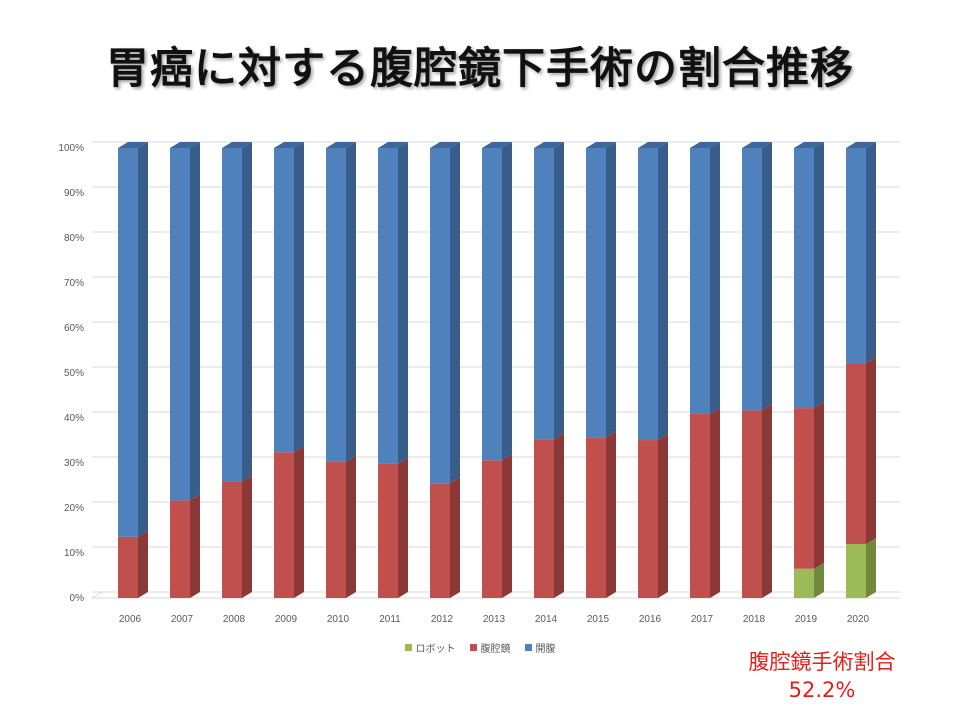 This screenshot has width=960, height=720. I want to click on x-tick-label: 2011, so click(390, 619).